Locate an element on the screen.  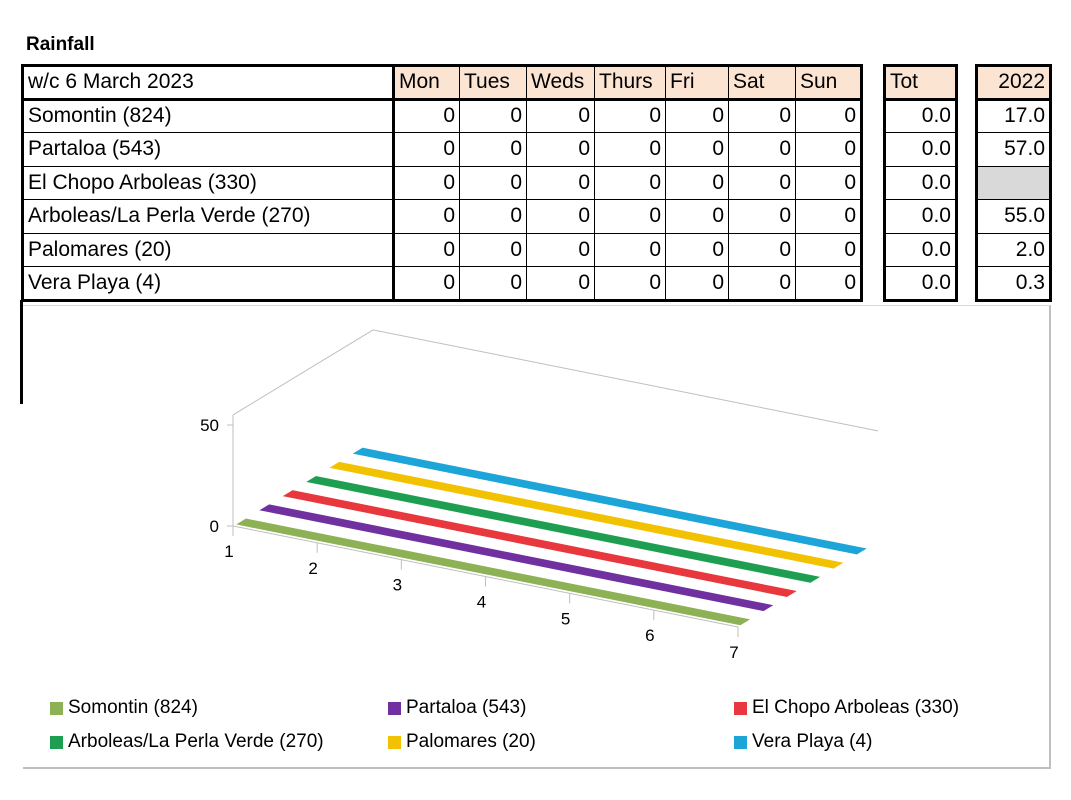
station-name: Somontin (824) is located at coordinates (208, 115).